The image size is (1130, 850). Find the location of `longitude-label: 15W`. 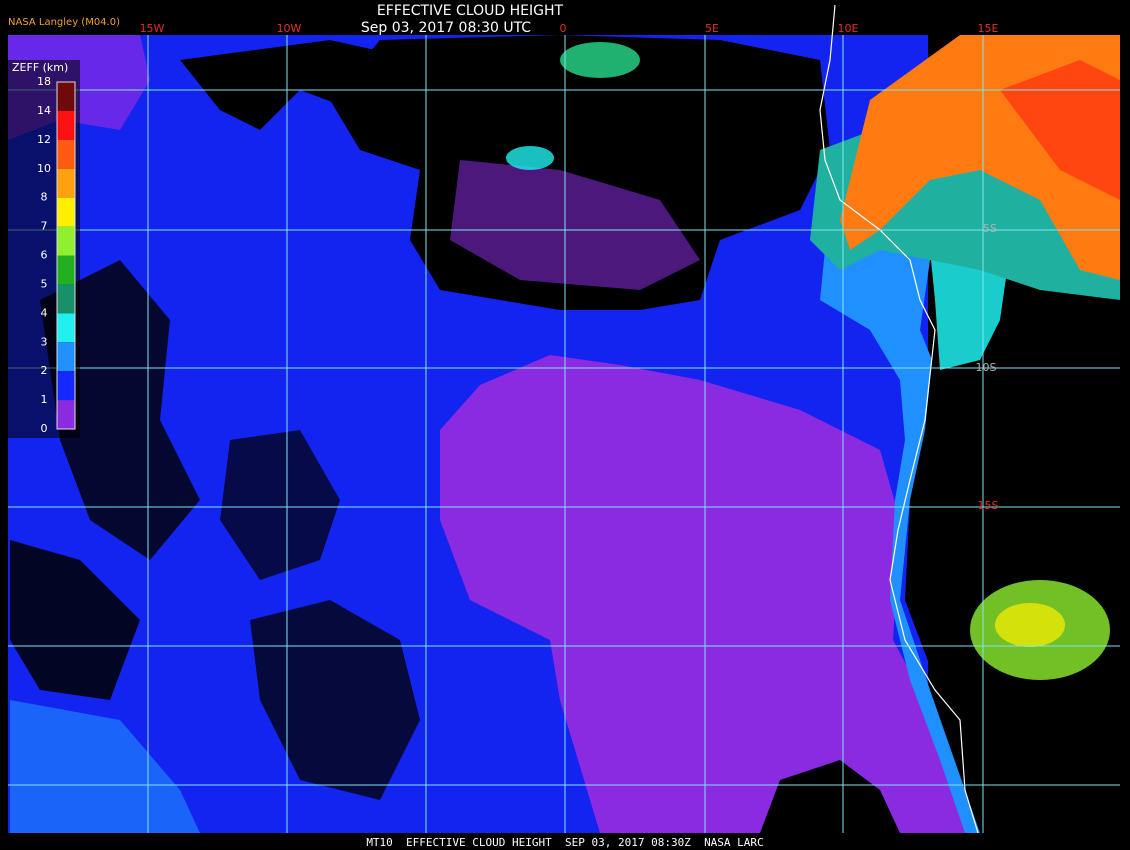

longitude-label: 15W is located at coordinates (152, 28).